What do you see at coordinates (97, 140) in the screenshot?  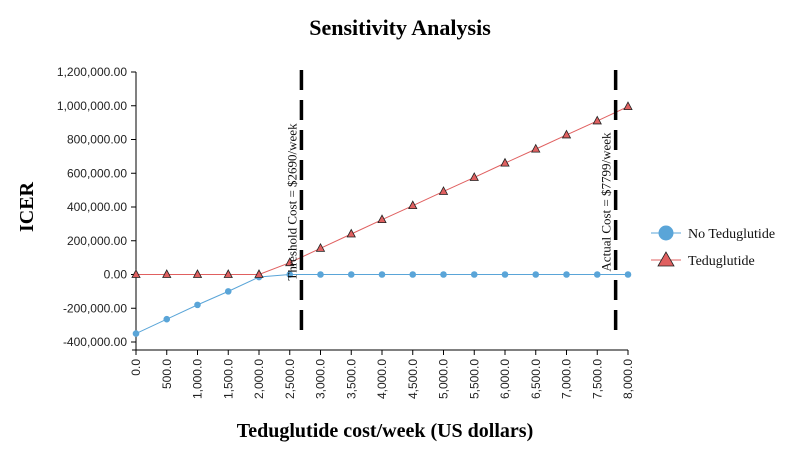 I see `y-tick-label: 800,000.00` at bounding box center [97, 140].